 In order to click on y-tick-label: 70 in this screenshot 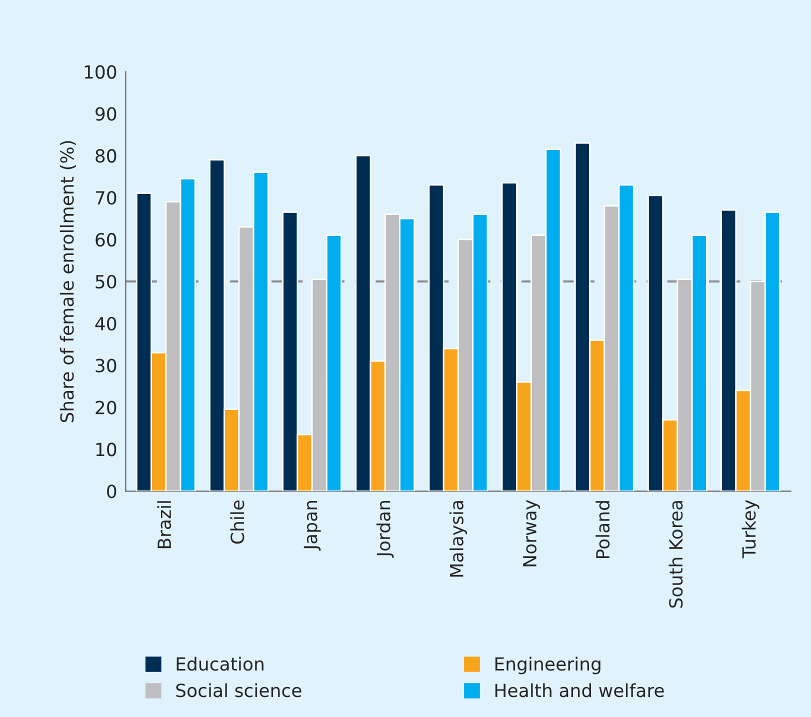, I will do `click(106, 197)`.